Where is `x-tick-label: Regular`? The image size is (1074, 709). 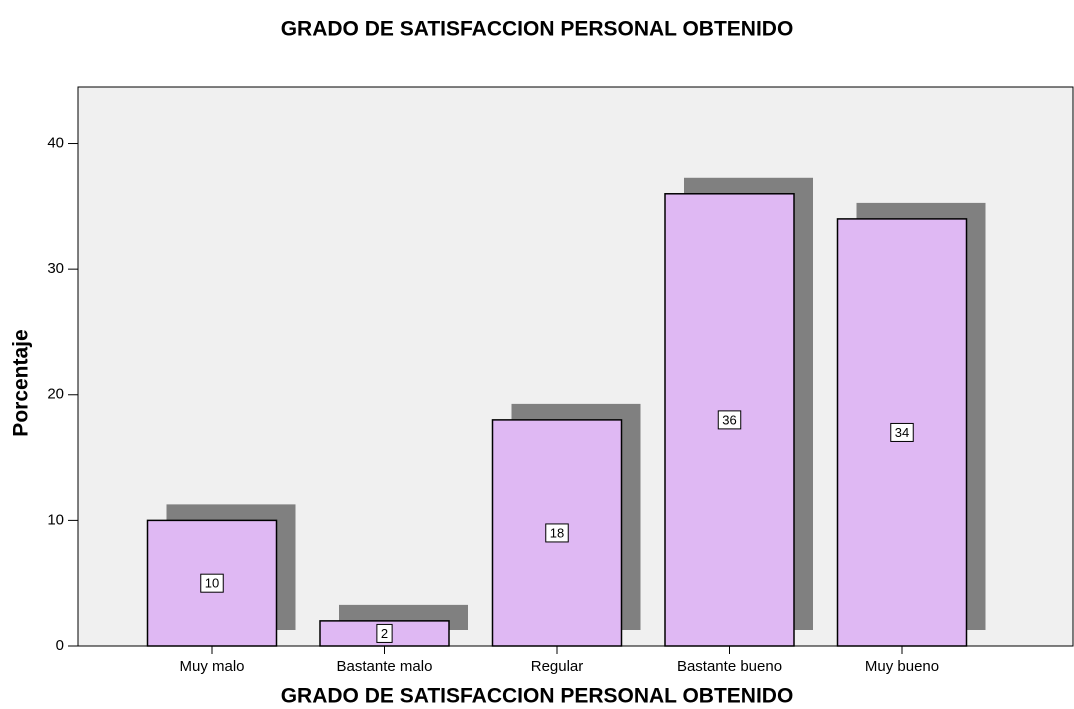
x-tick-label: Regular is located at coordinates (557, 666).